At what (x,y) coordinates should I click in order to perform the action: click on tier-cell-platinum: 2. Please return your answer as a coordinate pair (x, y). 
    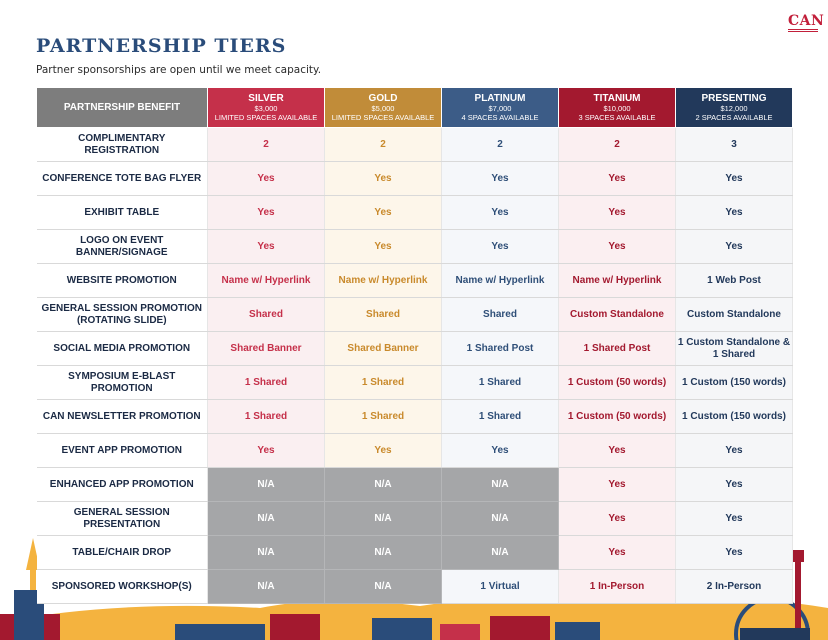
    Looking at the image, I should click on (500, 144).